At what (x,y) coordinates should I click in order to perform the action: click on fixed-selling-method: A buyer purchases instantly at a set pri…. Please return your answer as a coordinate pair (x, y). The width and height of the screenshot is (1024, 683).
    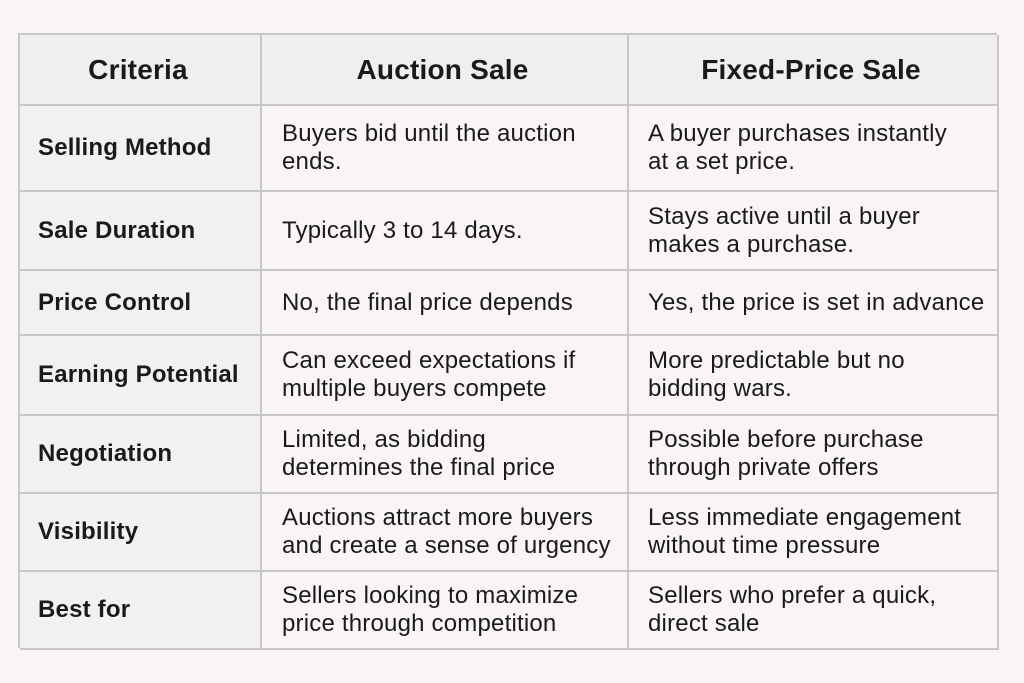
    Looking at the image, I should click on (814, 149).